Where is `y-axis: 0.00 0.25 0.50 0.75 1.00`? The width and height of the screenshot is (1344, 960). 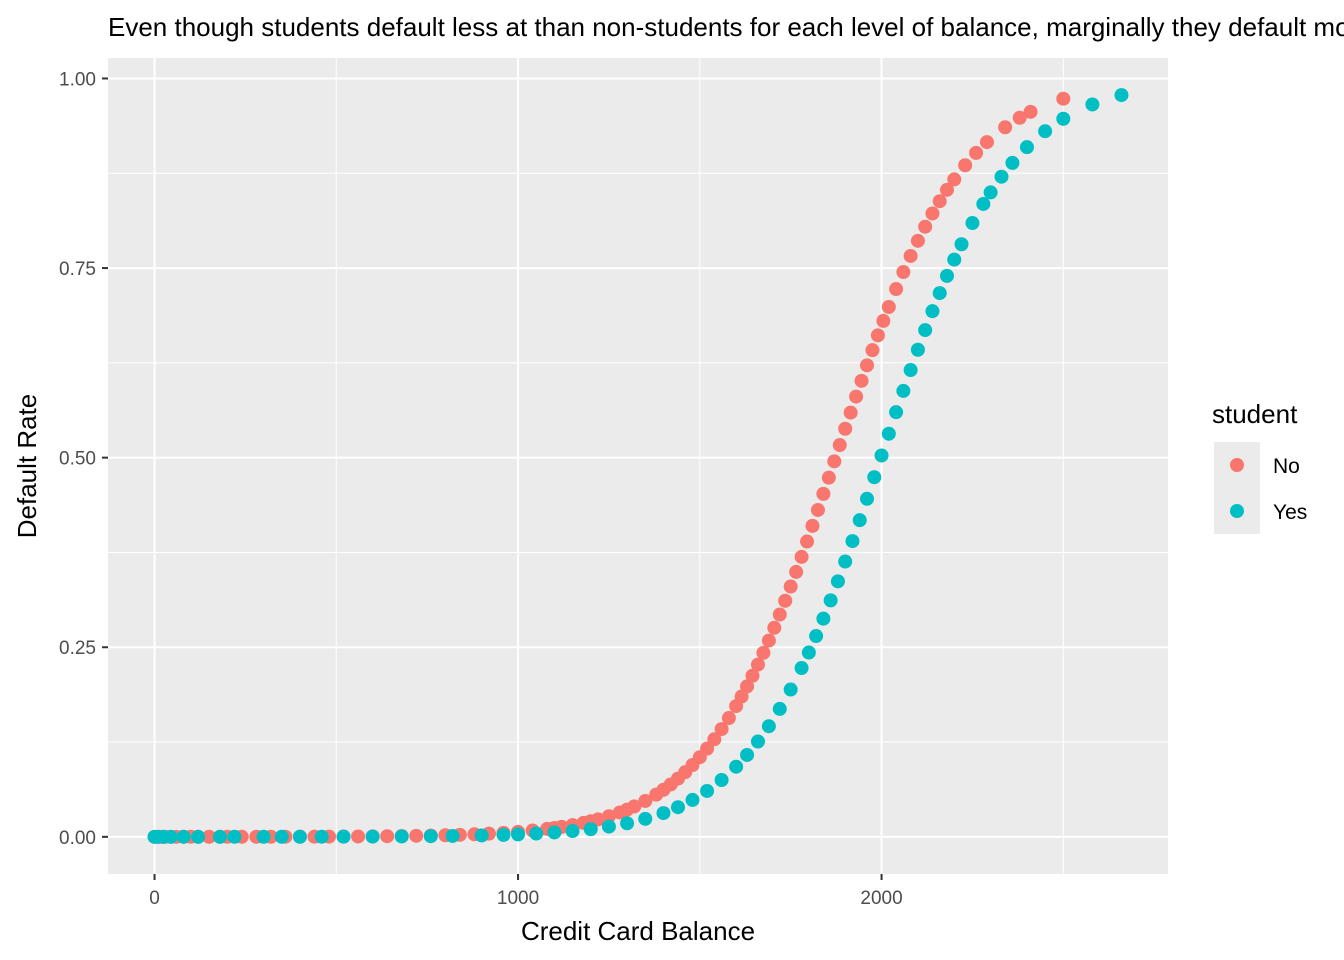 y-axis: 0.00 0.25 0.50 0.75 1.00 is located at coordinates (83, 459).